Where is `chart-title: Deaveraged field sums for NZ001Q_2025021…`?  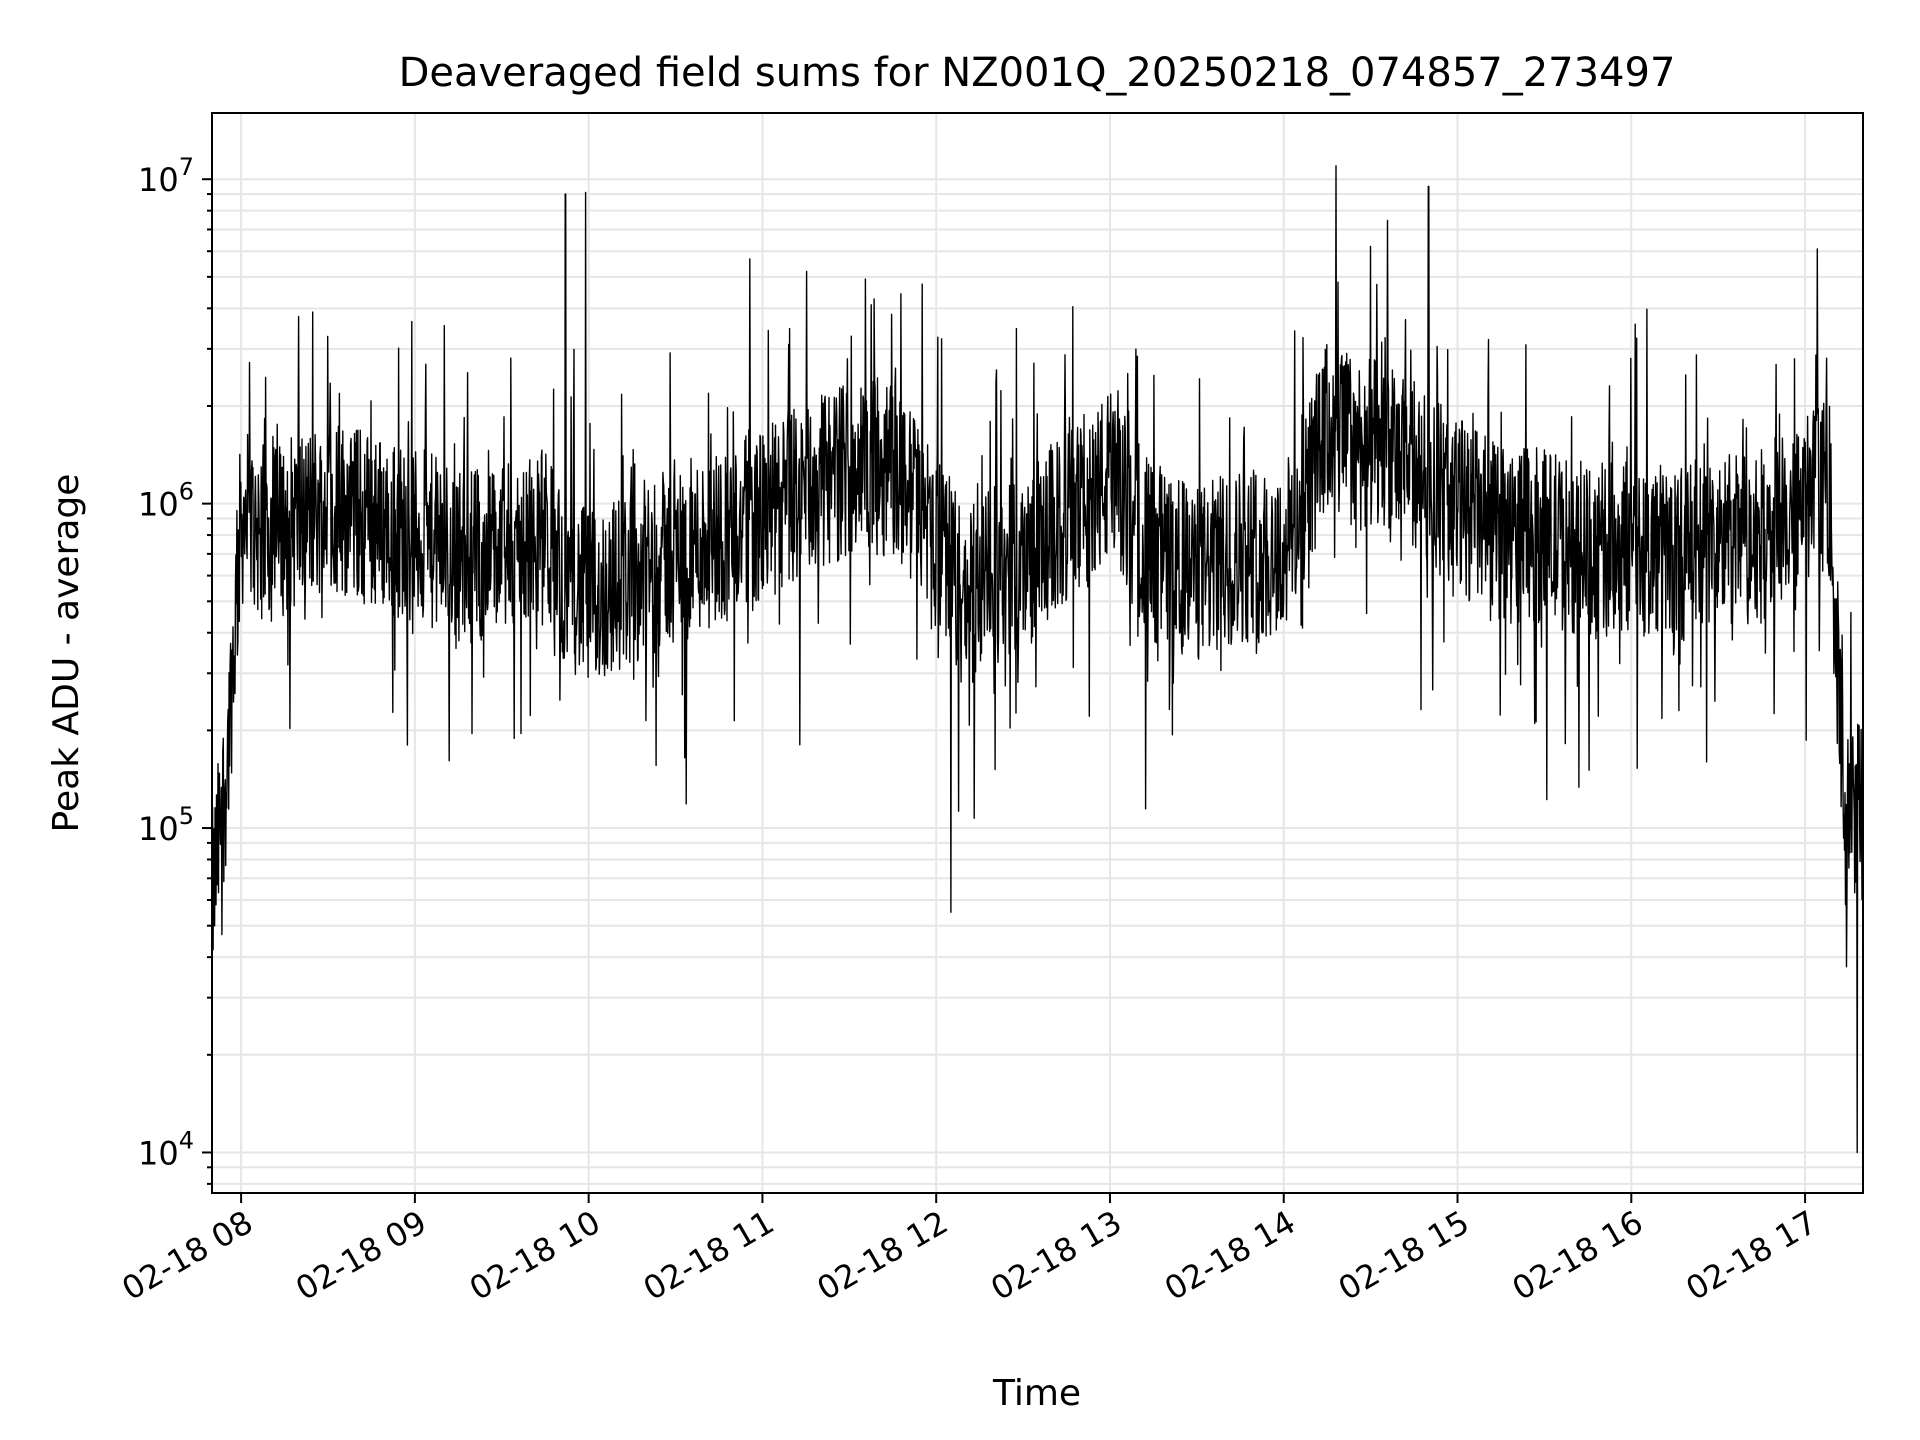 chart-title: Deaveraged field sums for NZ001Q_2025021… is located at coordinates (1037, 73).